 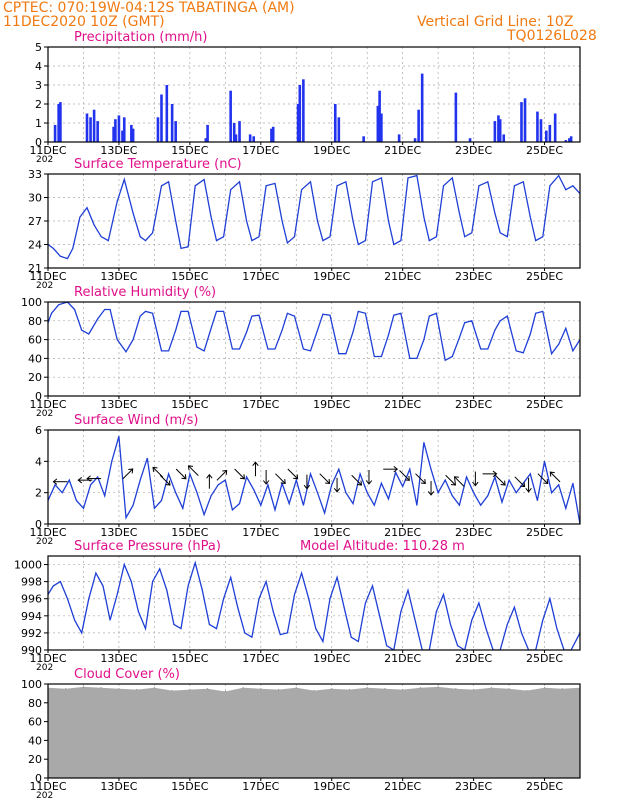 I want to click on wind-xtick-label-19dec: 19DEC, so click(x=331, y=532).